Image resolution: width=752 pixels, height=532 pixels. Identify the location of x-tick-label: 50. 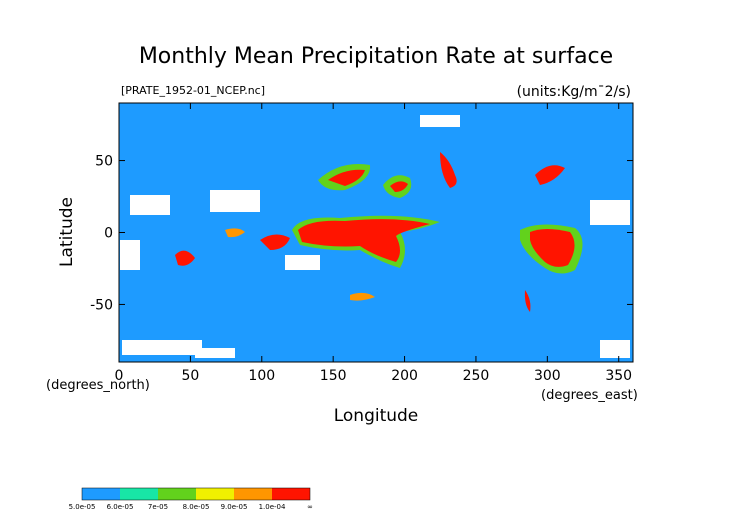
(190, 376).